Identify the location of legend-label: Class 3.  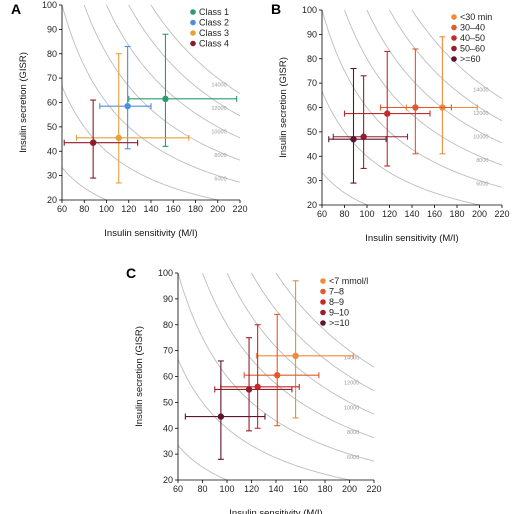
(214, 33).